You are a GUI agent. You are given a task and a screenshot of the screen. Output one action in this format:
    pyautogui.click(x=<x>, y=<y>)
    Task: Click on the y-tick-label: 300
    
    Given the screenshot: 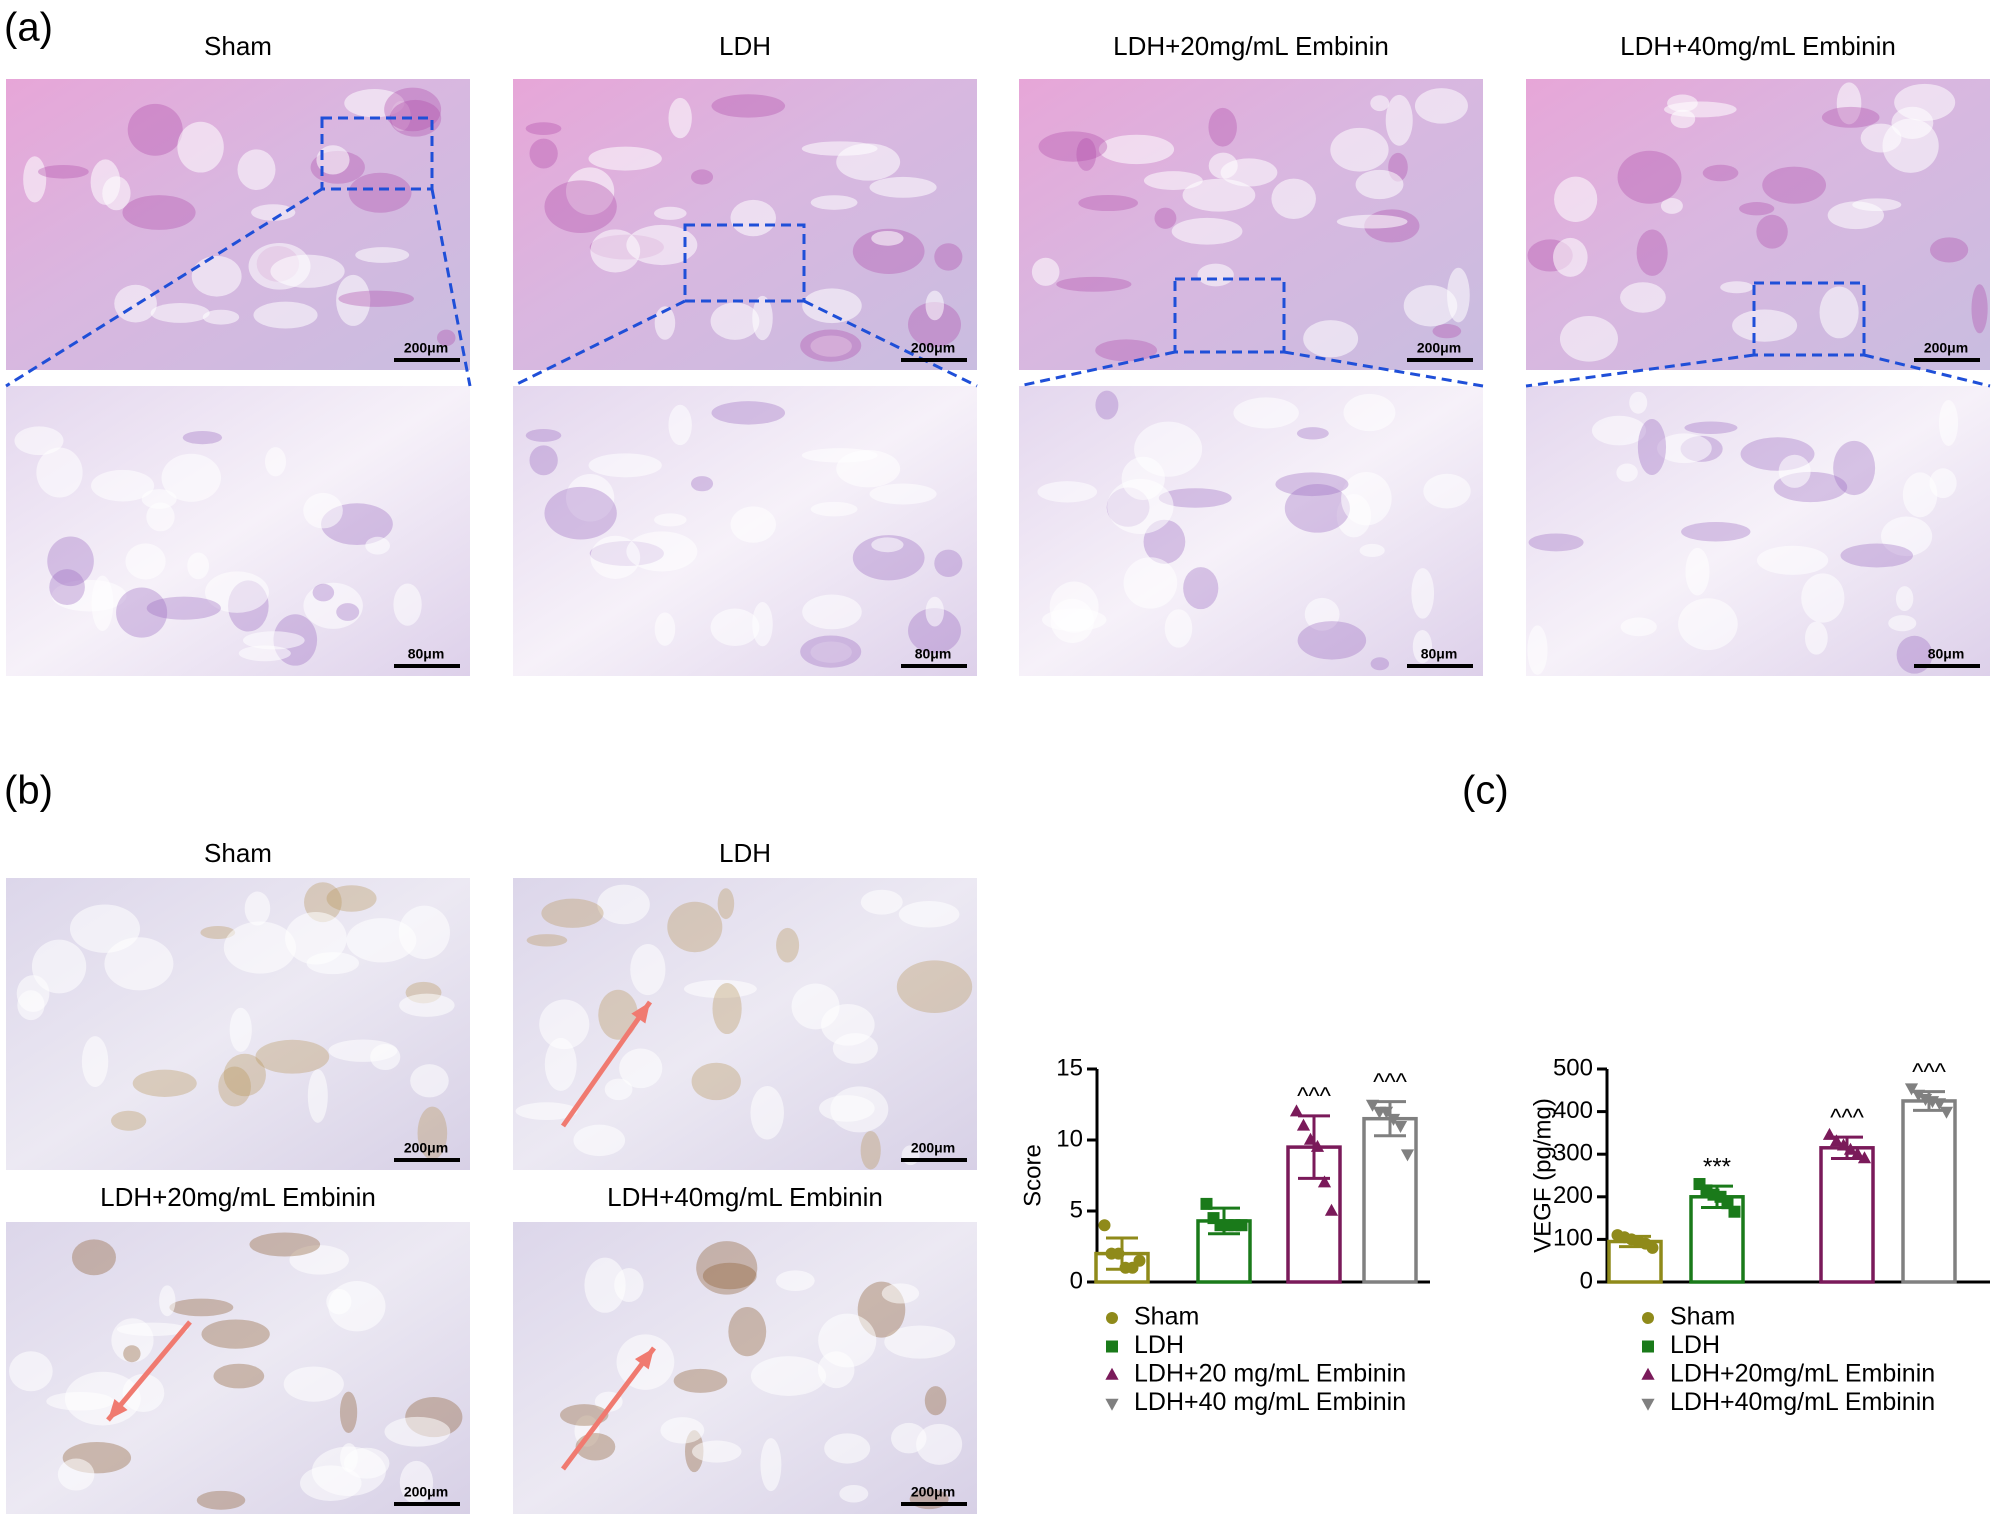 What is the action you would take?
    pyautogui.click(x=1573, y=1153)
    